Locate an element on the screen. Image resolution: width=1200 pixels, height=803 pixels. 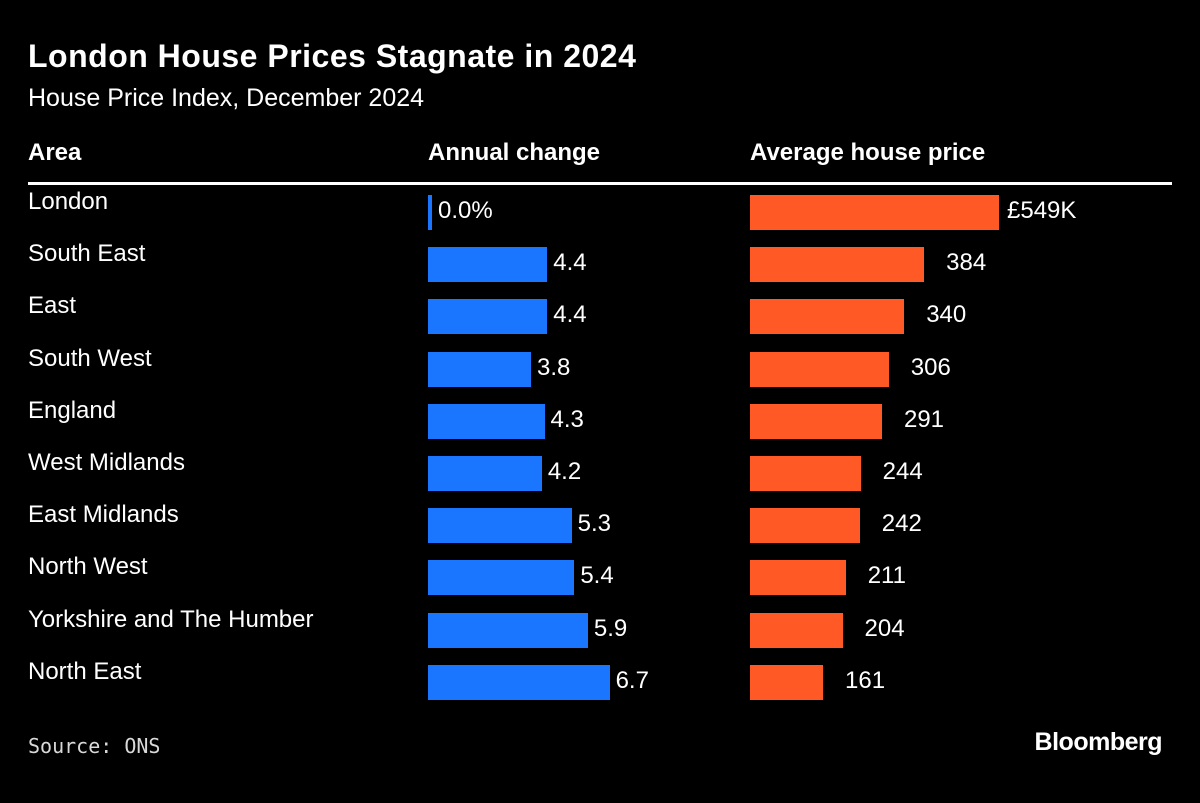
average-price-value: 204 is located at coordinates (884, 628).